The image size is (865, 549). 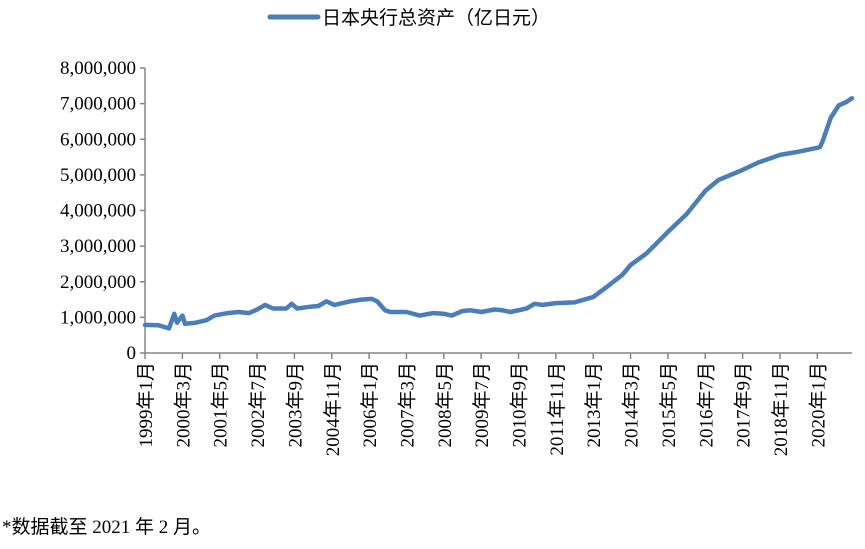 I want to click on x-tick-label: 2009年7月, so click(x=482, y=405).